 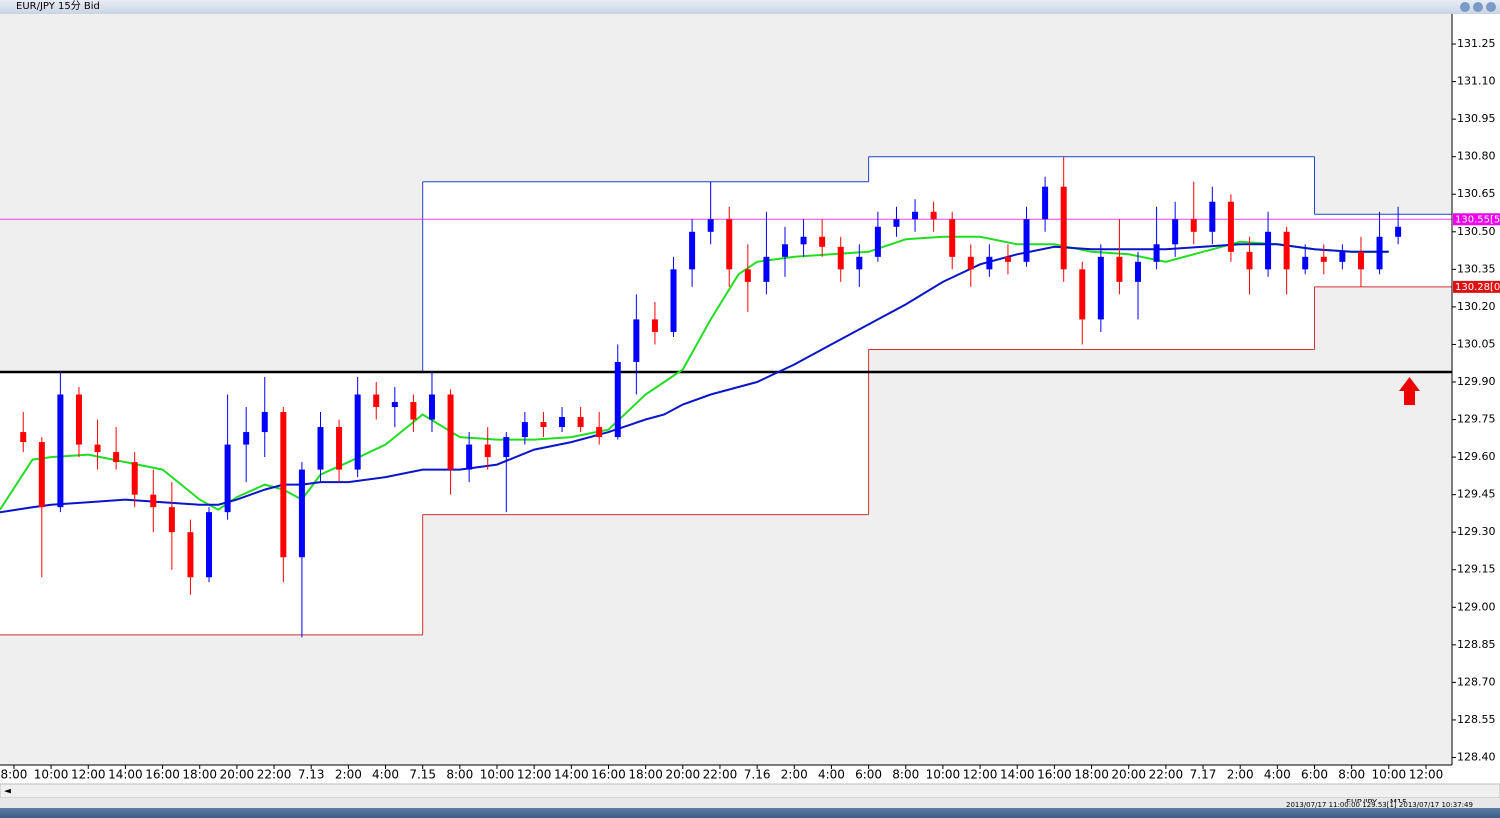 I want to click on price-tag-label: 130.28[0, so click(x=1477, y=287).